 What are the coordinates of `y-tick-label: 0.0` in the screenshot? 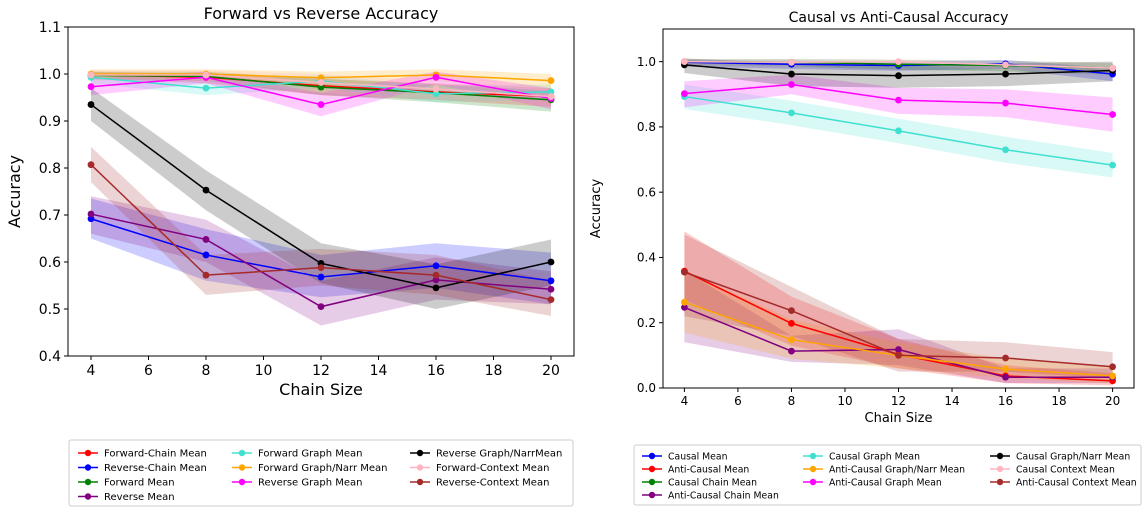 It's located at (646, 388).